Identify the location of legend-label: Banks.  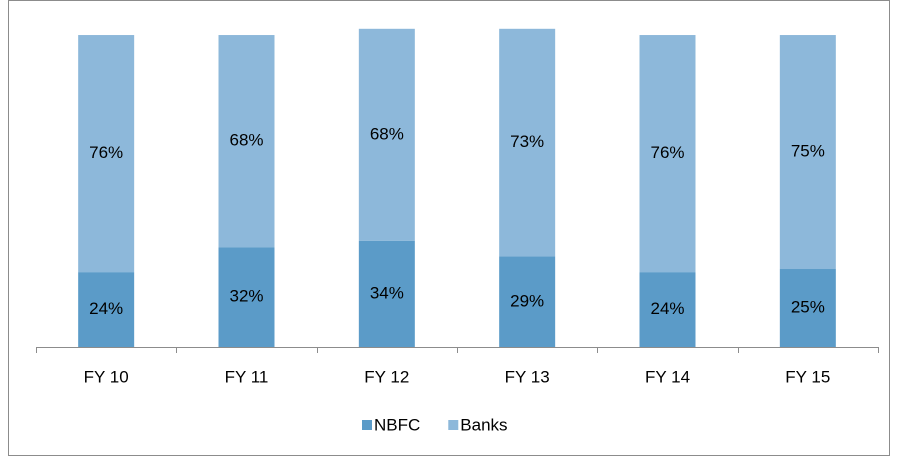
(483, 424).